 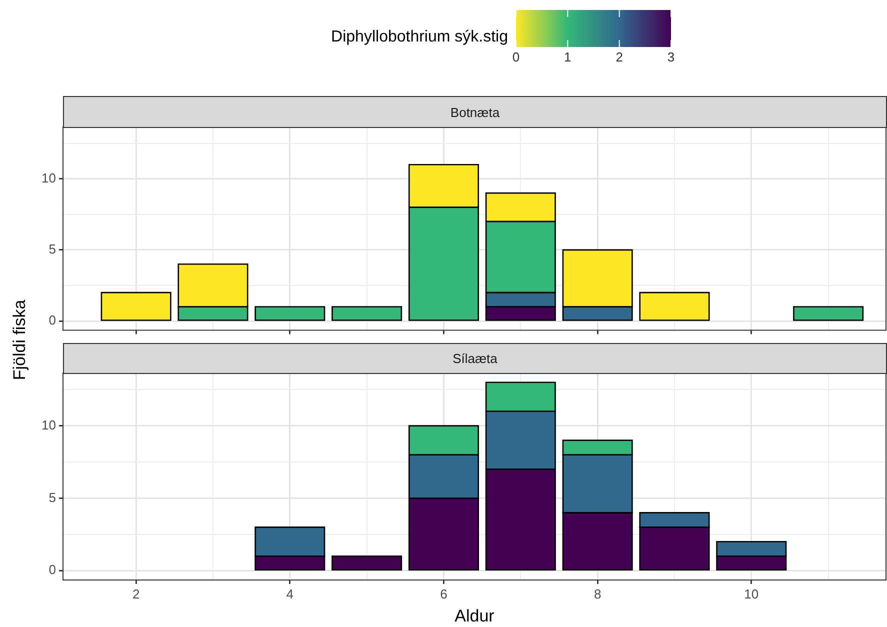 What do you see at coordinates (290, 594) in the screenshot?
I see `x-tick-label: 4` at bounding box center [290, 594].